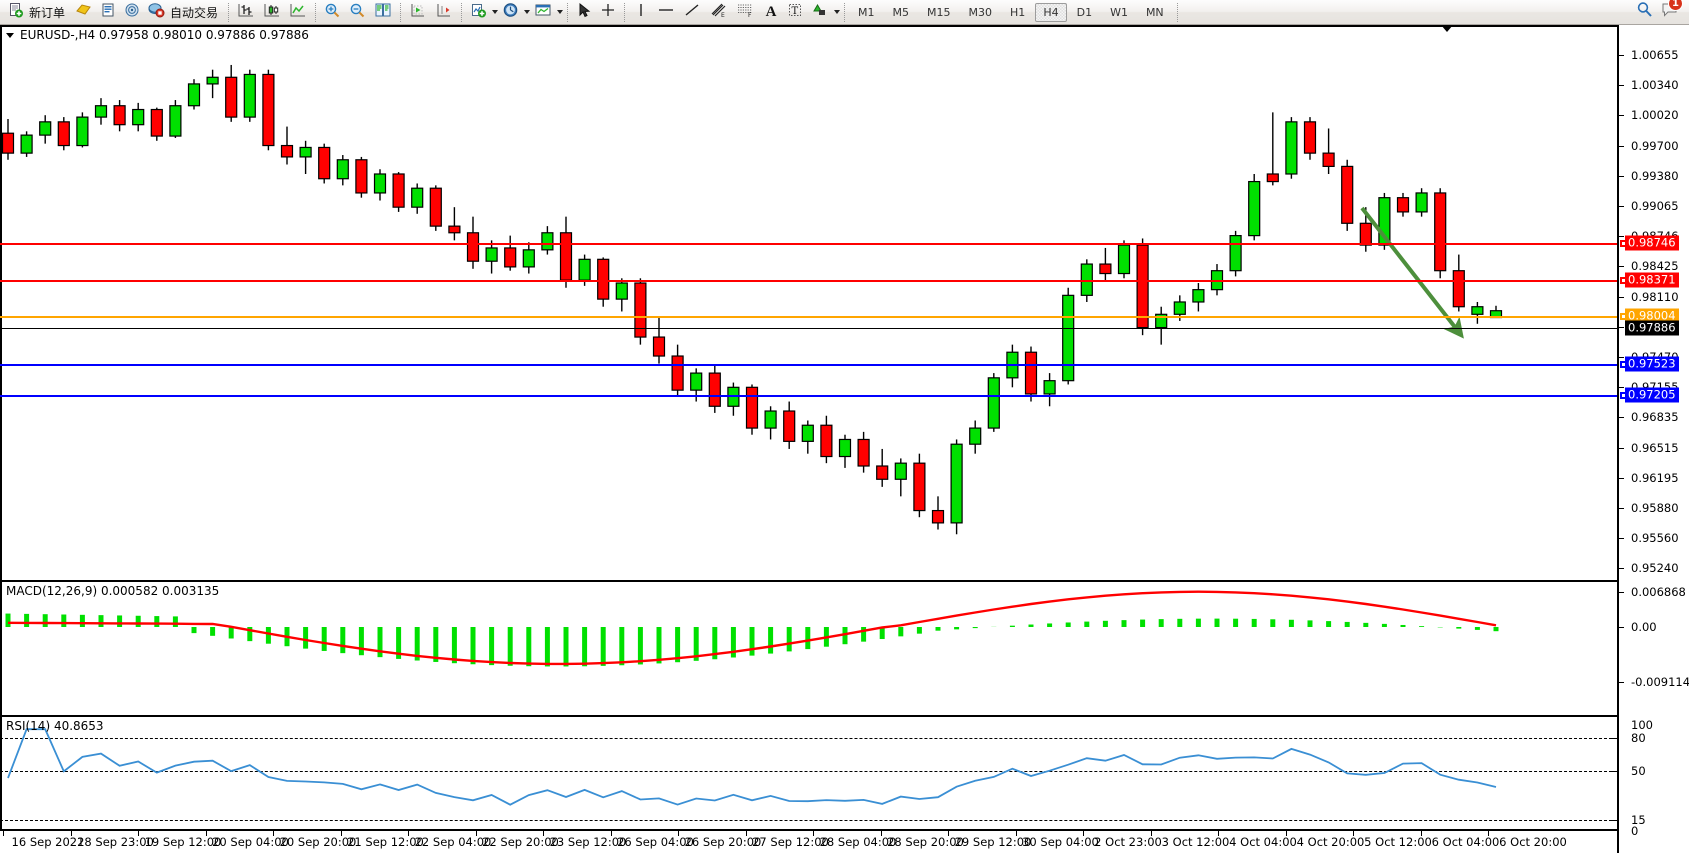  I want to click on price-tick-label: 1.00655, so click(1655, 55).